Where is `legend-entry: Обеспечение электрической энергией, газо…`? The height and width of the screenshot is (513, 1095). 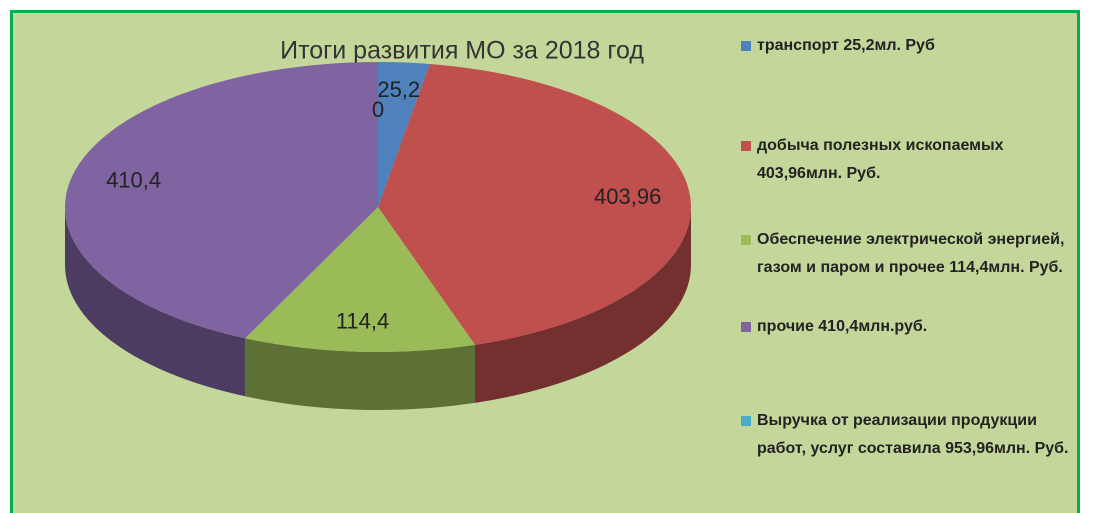 legend-entry: Обеспечение электрической энергией, газо… is located at coordinates (906, 254).